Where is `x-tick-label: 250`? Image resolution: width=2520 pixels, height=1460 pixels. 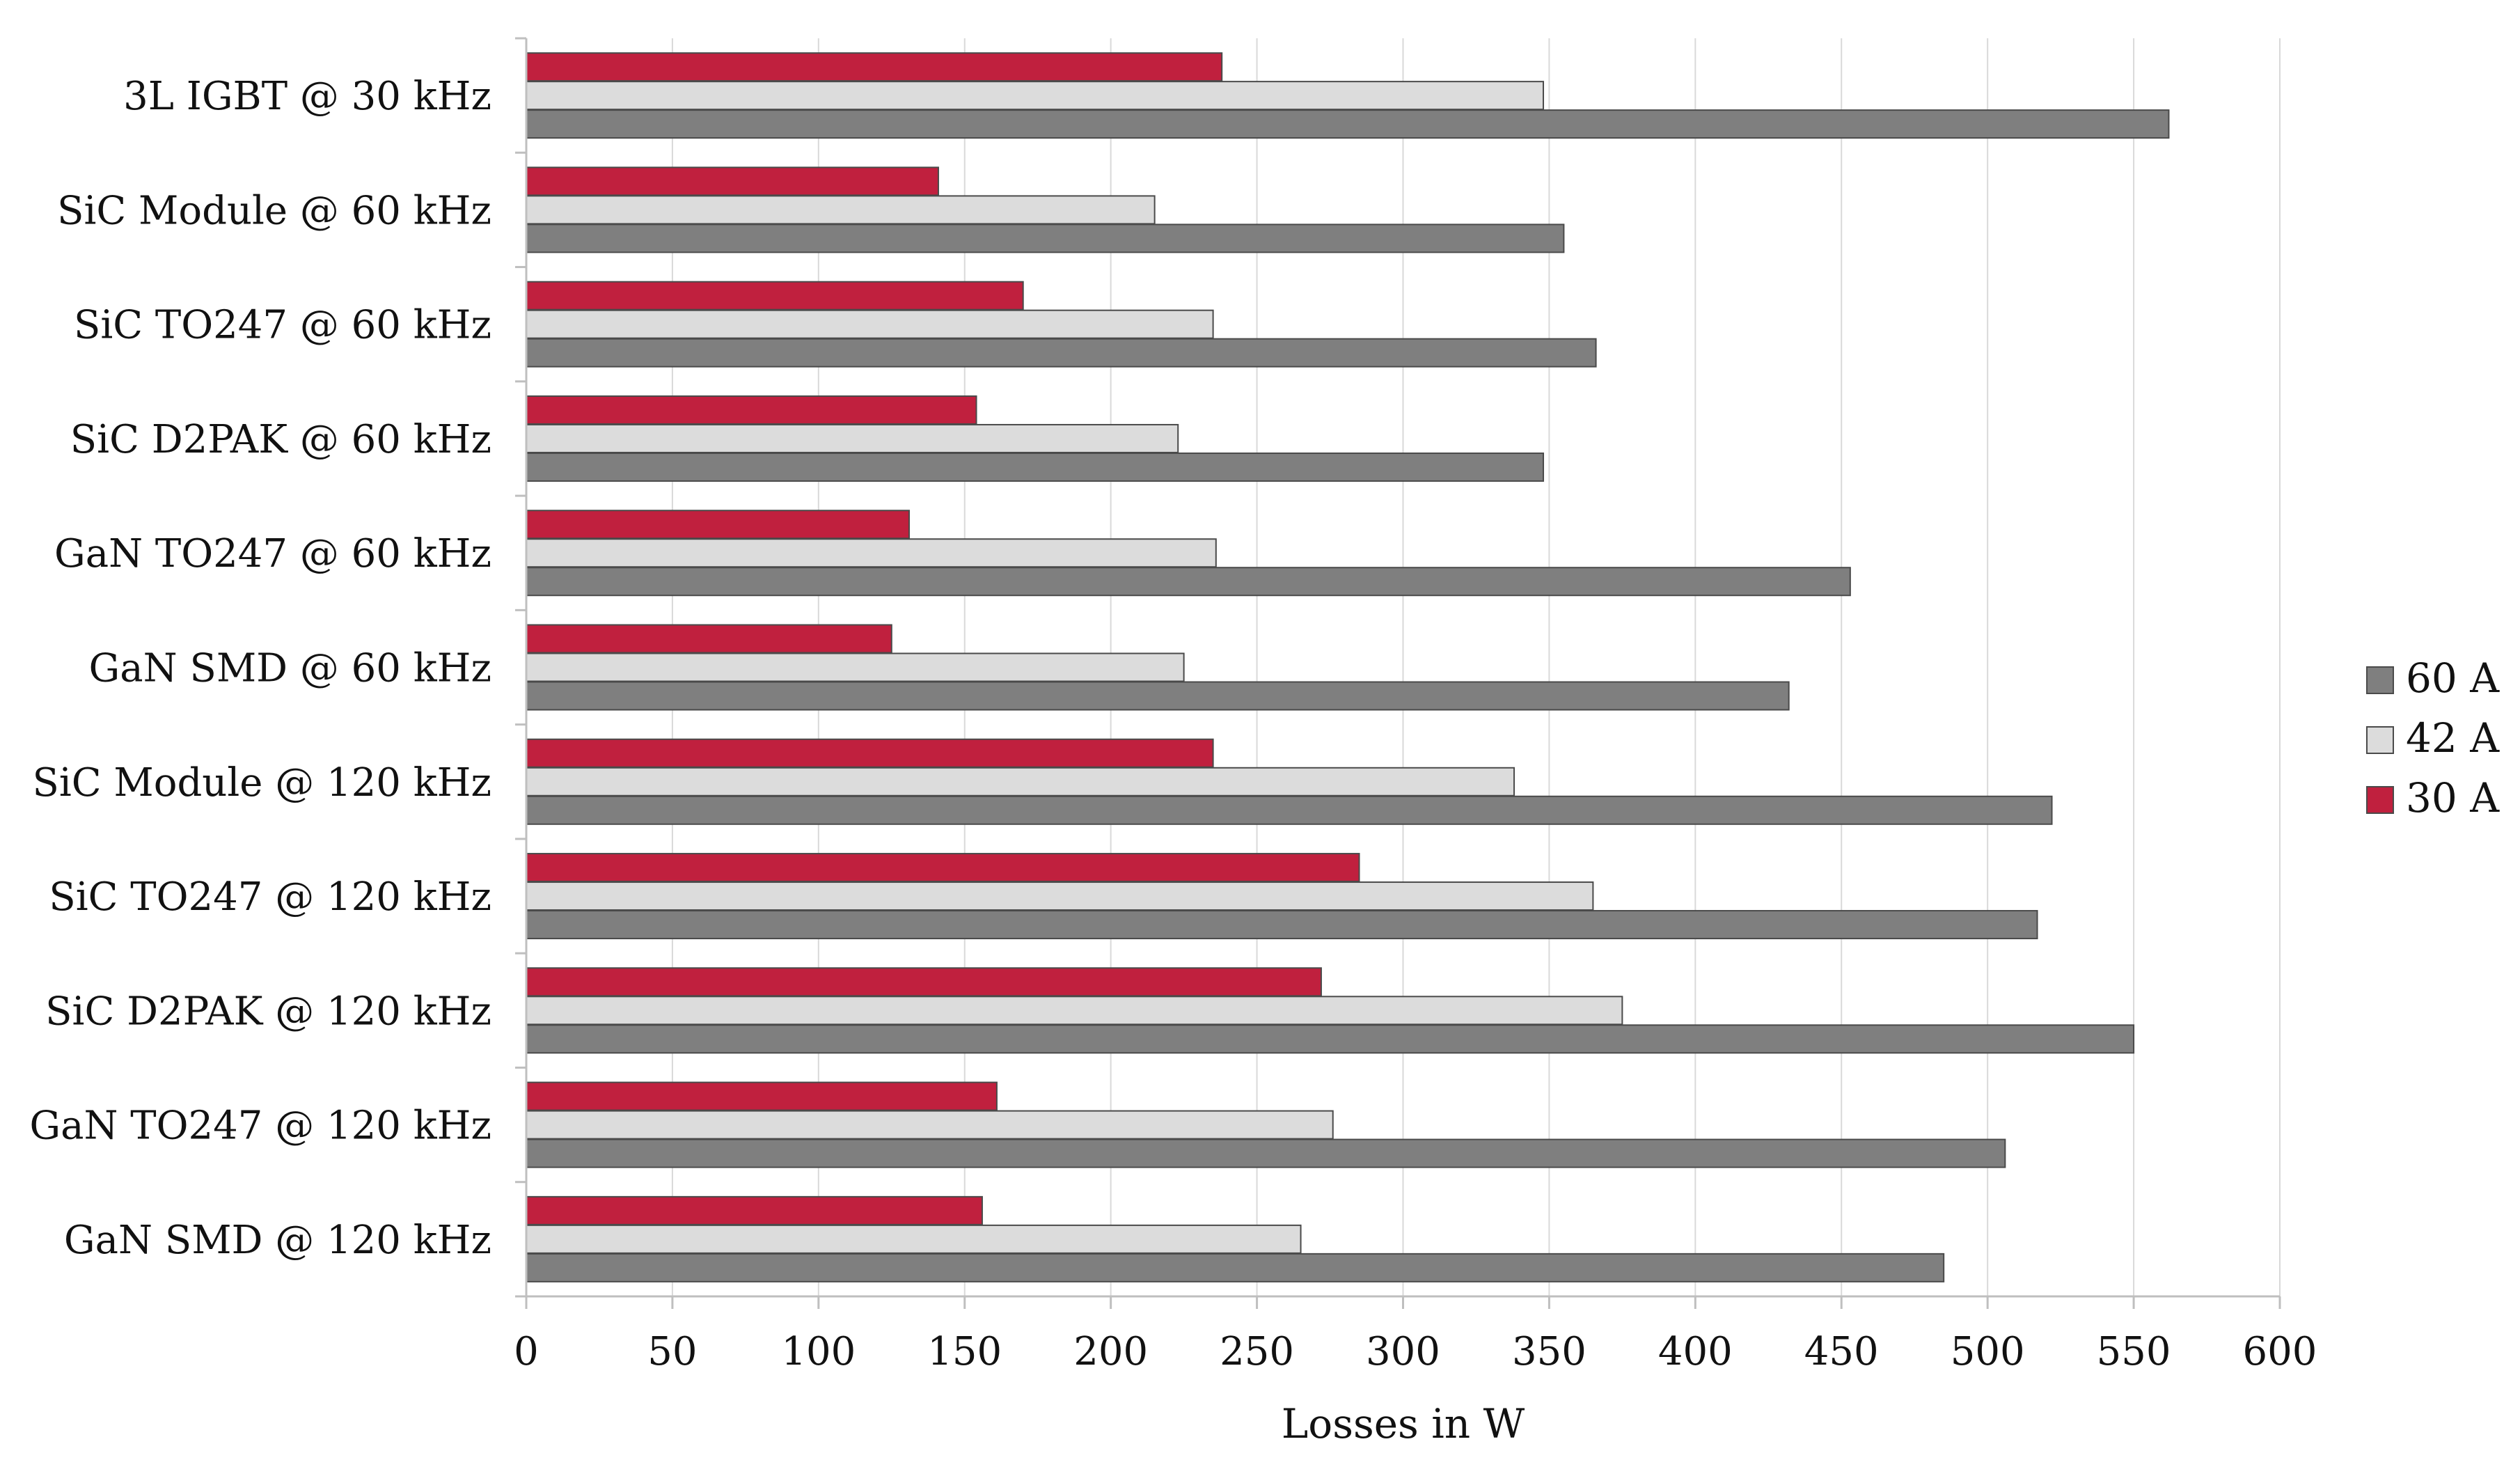 x-tick-label: 250 is located at coordinates (1257, 1351).